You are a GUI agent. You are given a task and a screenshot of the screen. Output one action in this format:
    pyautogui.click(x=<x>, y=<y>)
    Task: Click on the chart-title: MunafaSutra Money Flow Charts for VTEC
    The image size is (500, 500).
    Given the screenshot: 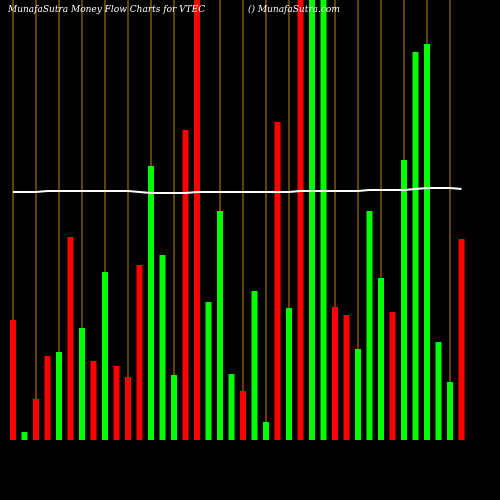 What is the action you would take?
    pyautogui.click(x=106, y=10)
    